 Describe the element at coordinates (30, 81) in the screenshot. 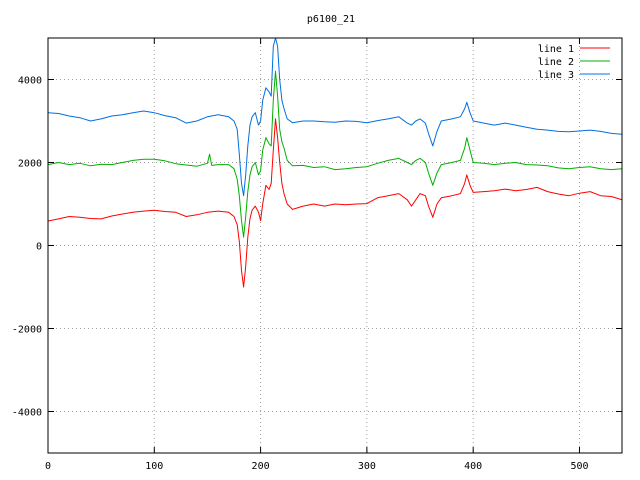

I see `y-tick-label: 4000` at that location.